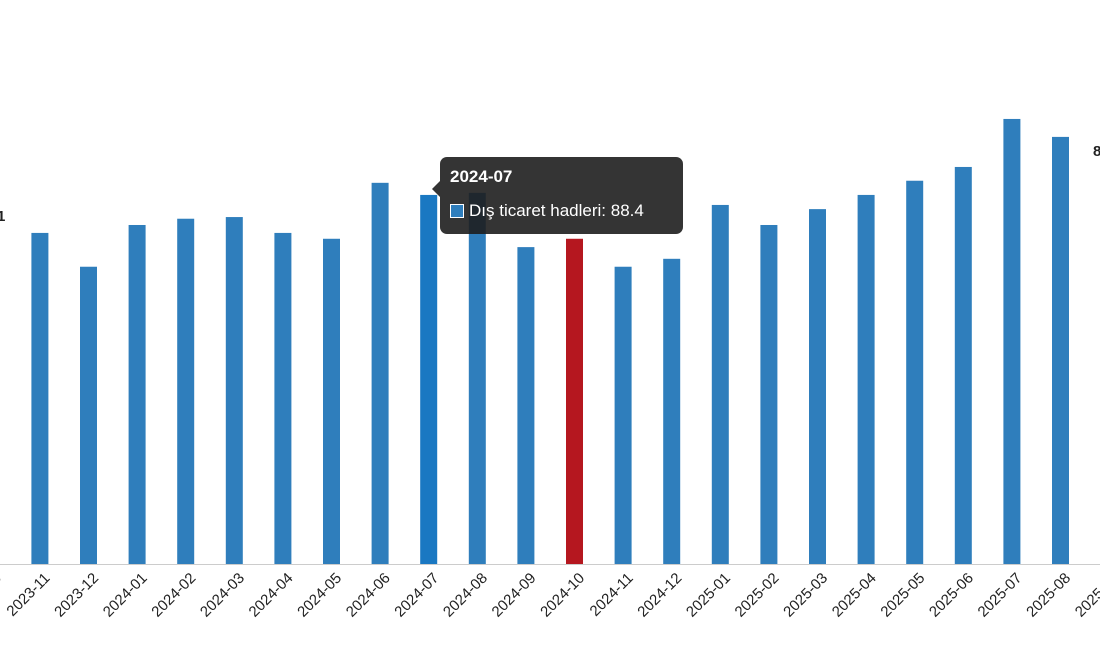 This screenshot has height=650, width=1100. Describe the element at coordinates (1096, 151) in the screenshot. I see `value-label: 8` at that location.